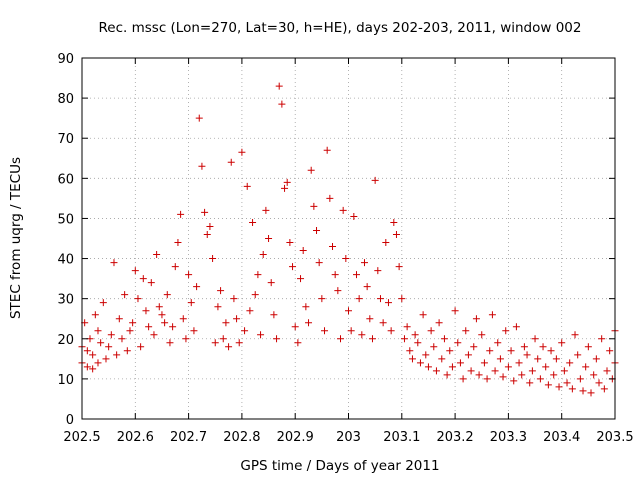  What do you see at coordinates (348, 437) in the screenshot?
I see `x-tick-label: 203` at bounding box center [348, 437].